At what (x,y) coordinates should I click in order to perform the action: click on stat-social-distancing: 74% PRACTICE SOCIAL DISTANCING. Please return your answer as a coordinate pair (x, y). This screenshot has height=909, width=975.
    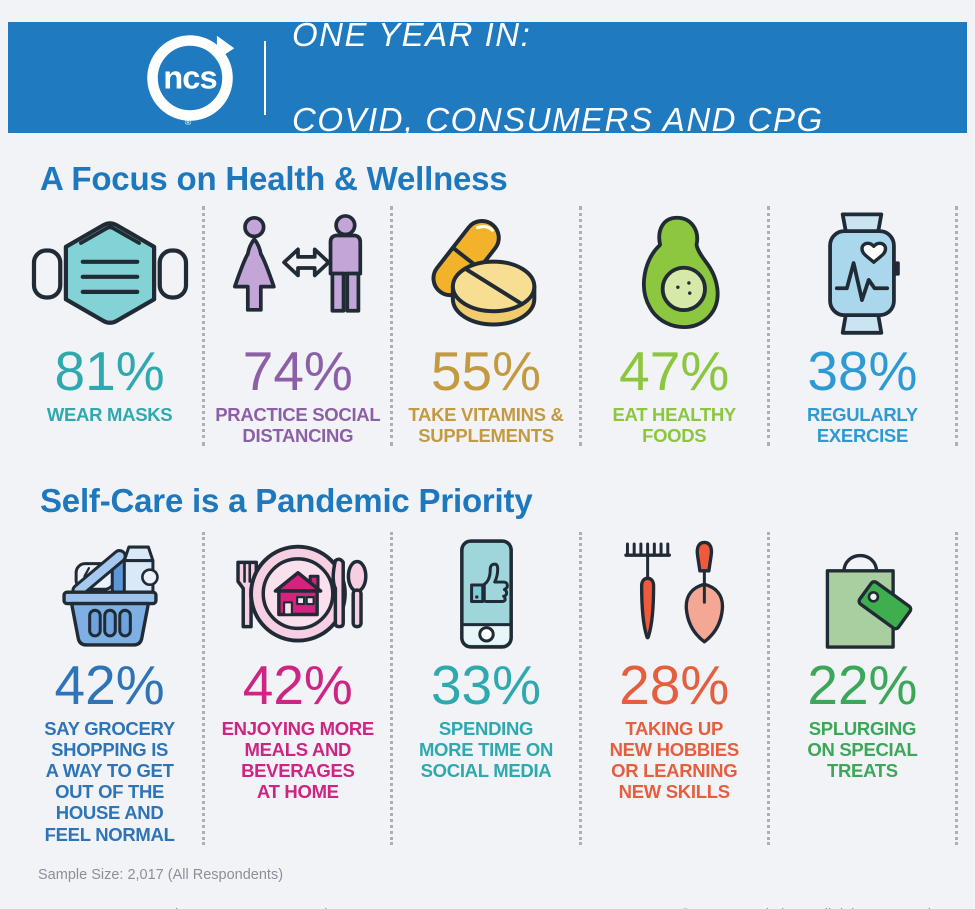
    Looking at the image, I should click on (296, 326).